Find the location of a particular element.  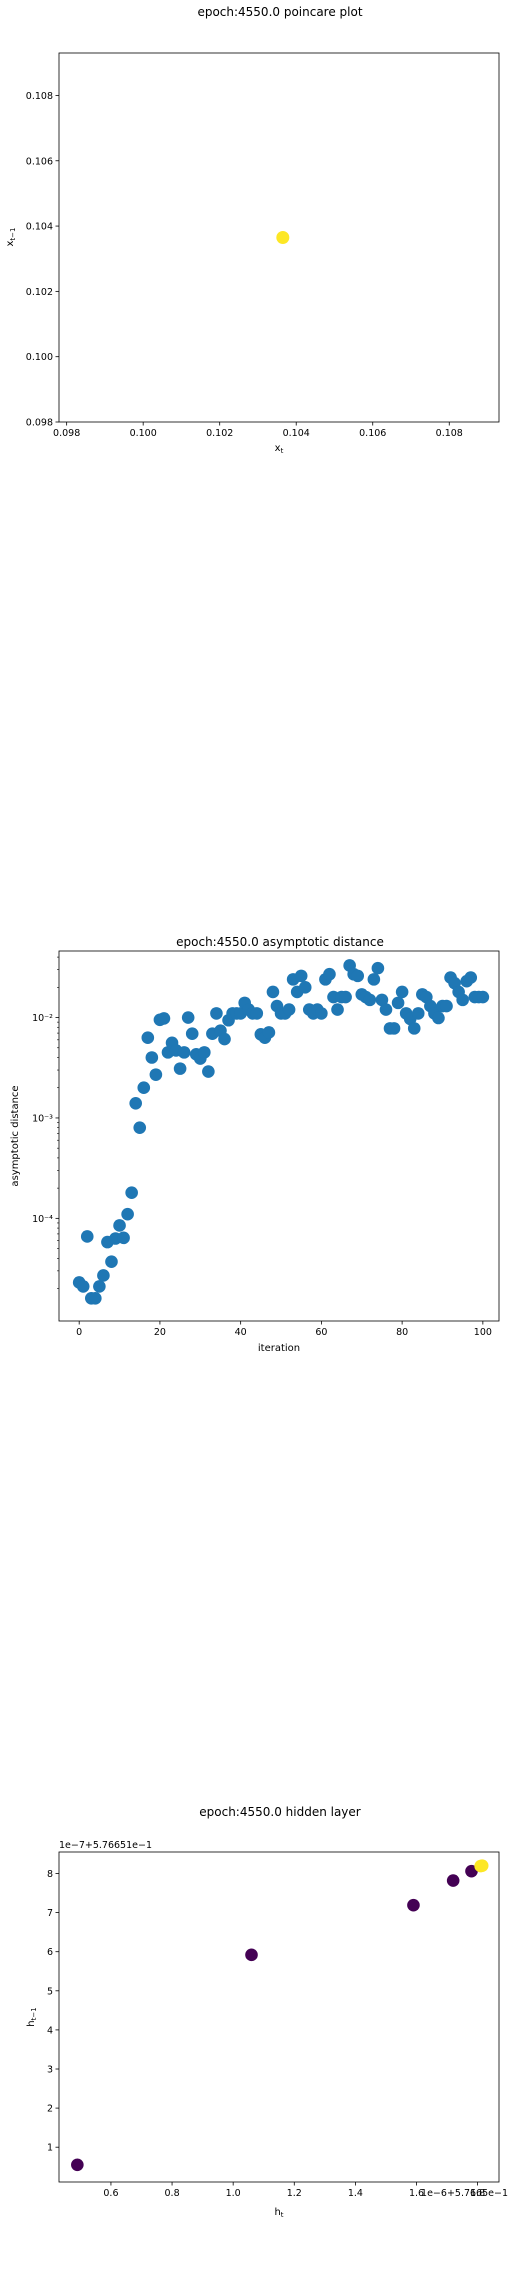

y-tick-label: 8 is located at coordinates (50, 1874).